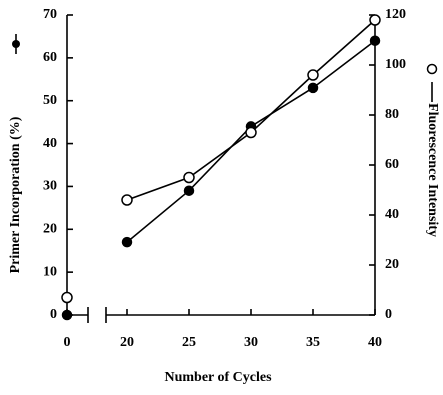 The image size is (443, 395). Describe the element at coordinates (432, 170) in the screenshot. I see `y2-axis-label: Fluorescence Intensity` at that location.